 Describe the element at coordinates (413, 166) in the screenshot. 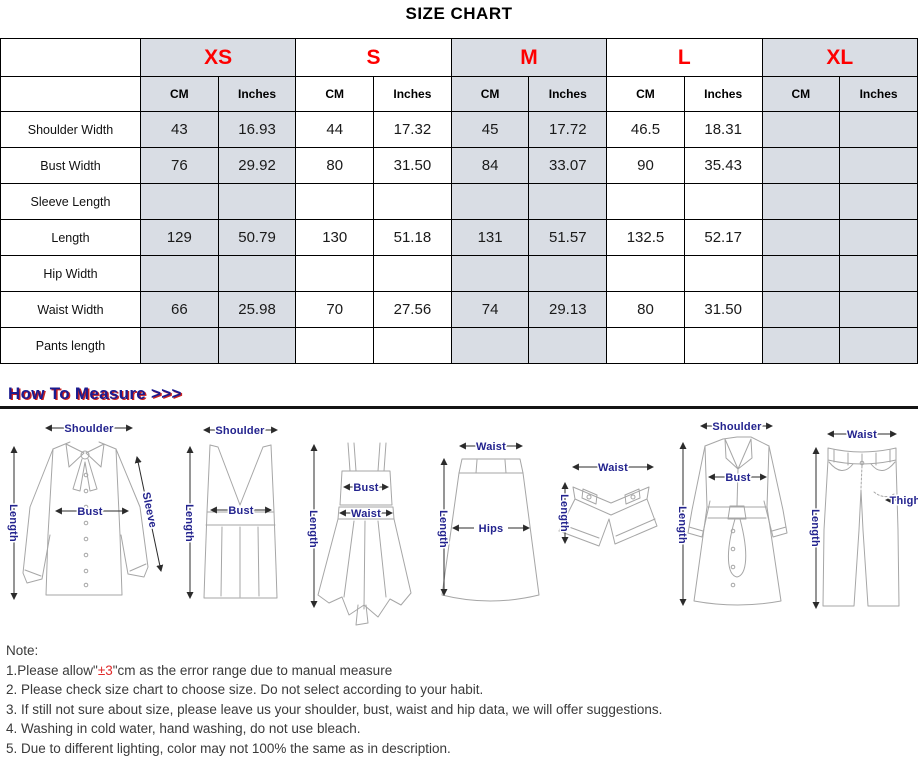

I see `cell: 31.50` at that location.